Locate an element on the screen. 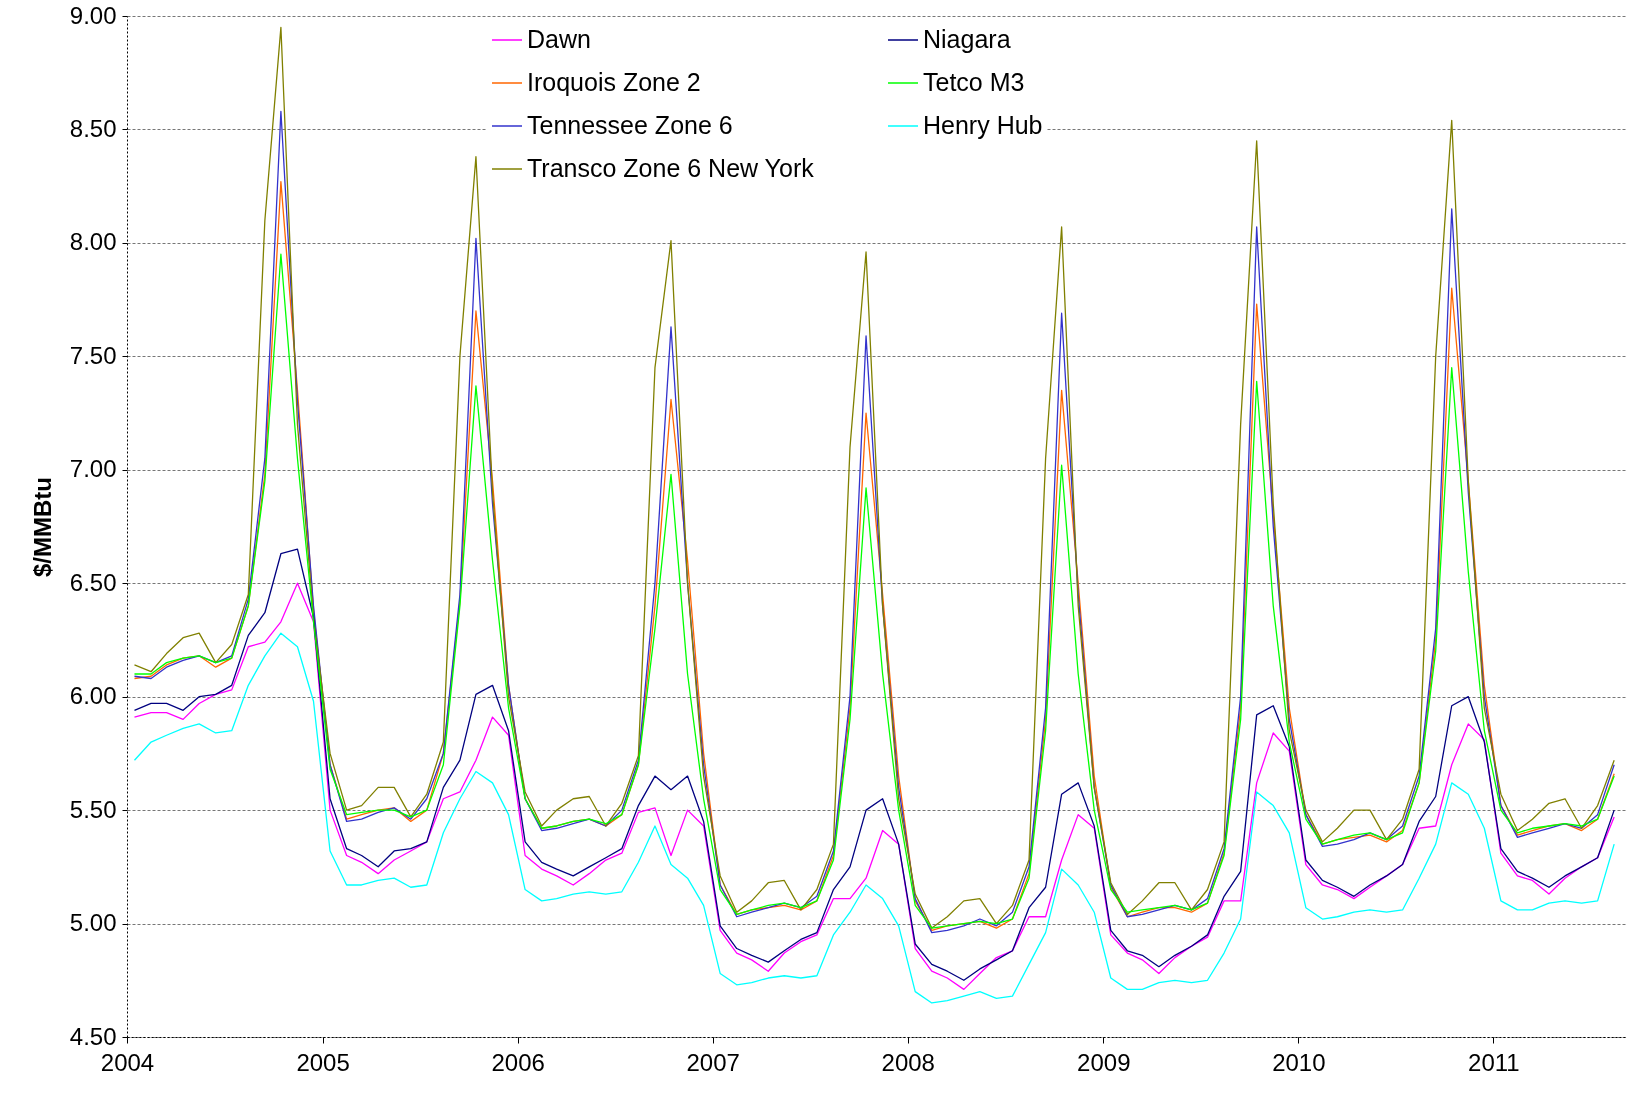 The height and width of the screenshot is (1096, 1631). y-tick-label: 8.50 is located at coordinates (93, 128).